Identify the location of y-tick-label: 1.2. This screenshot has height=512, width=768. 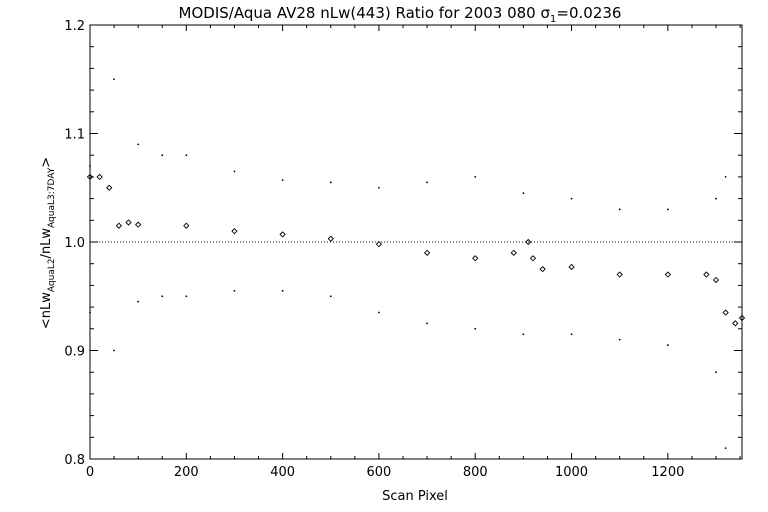
(74, 26).